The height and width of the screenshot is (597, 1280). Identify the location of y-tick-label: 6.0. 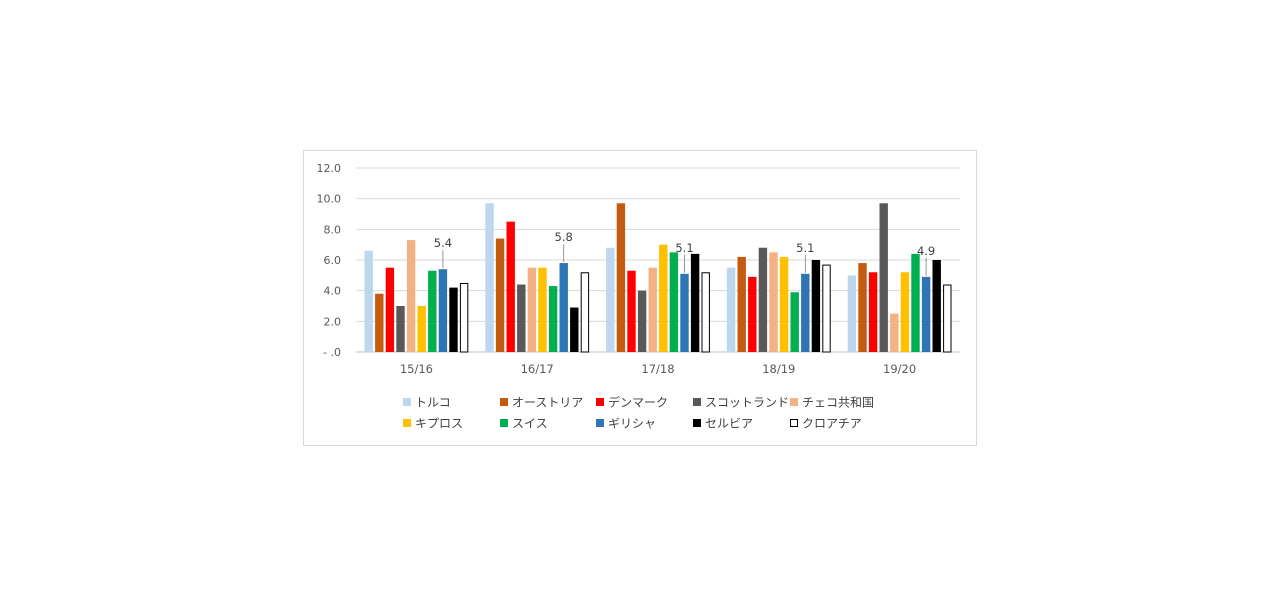
(333, 260).